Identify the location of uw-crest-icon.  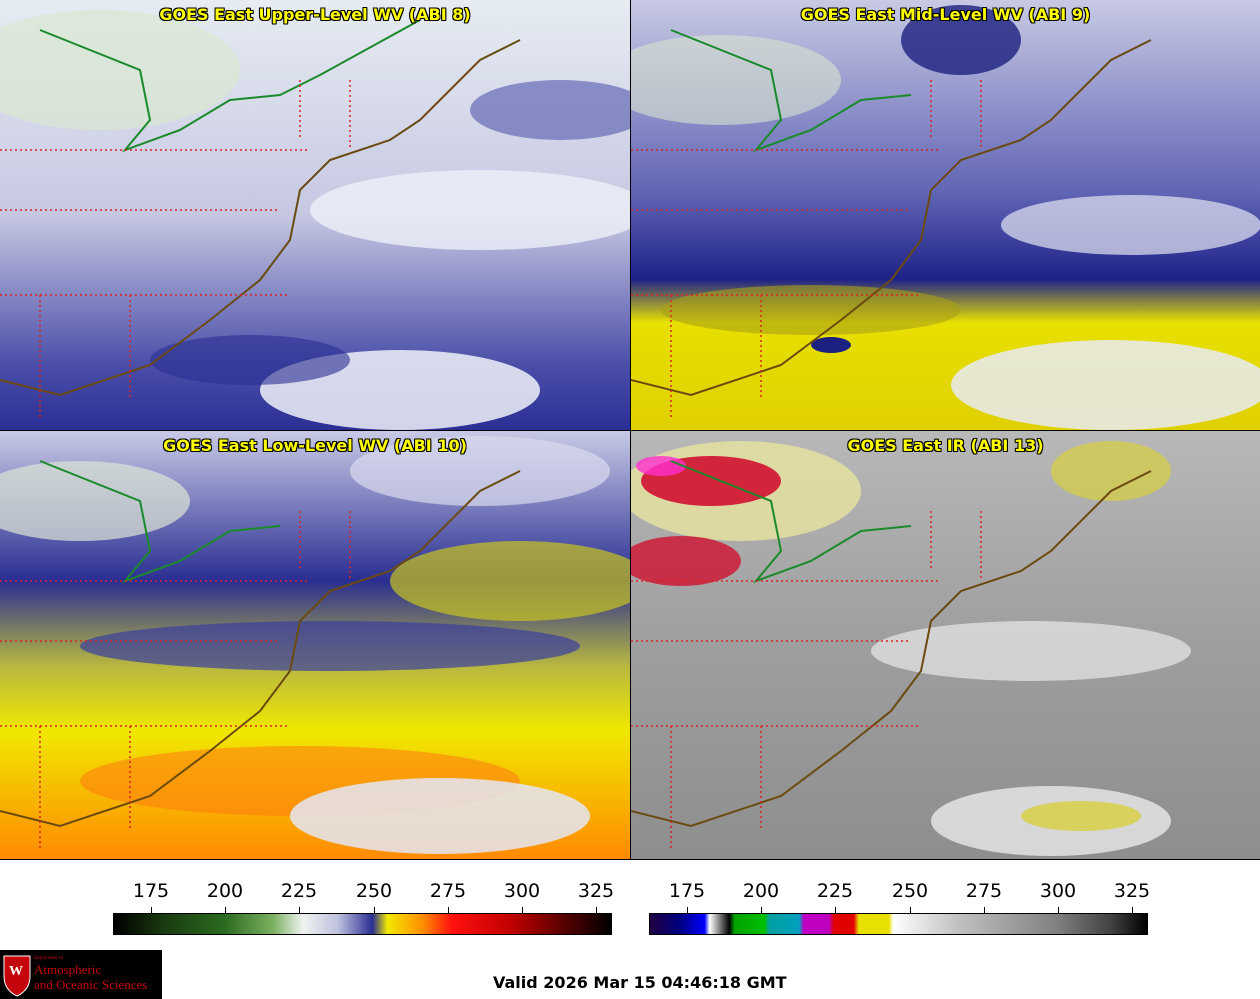
(17, 976).